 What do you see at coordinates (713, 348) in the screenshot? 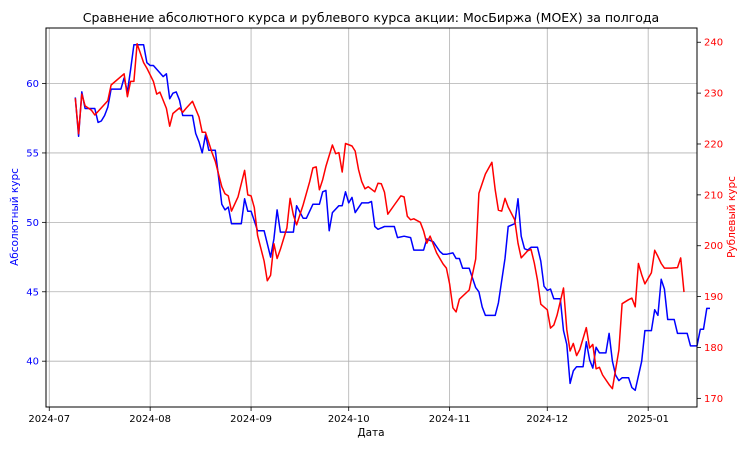
I see `y-right-tick-label: 180` at bounding box center [713, 348].